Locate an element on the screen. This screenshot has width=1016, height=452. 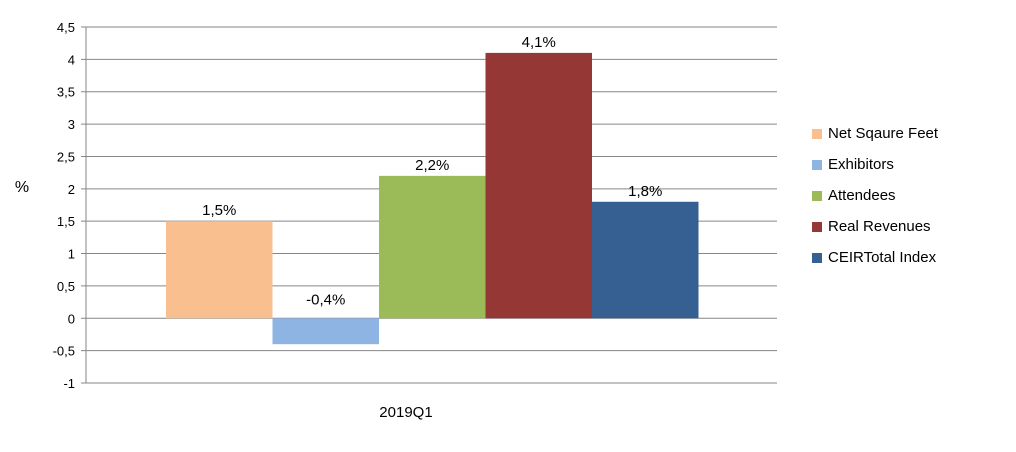
y-tick-label: -1 is located at coordinates (69, 383).